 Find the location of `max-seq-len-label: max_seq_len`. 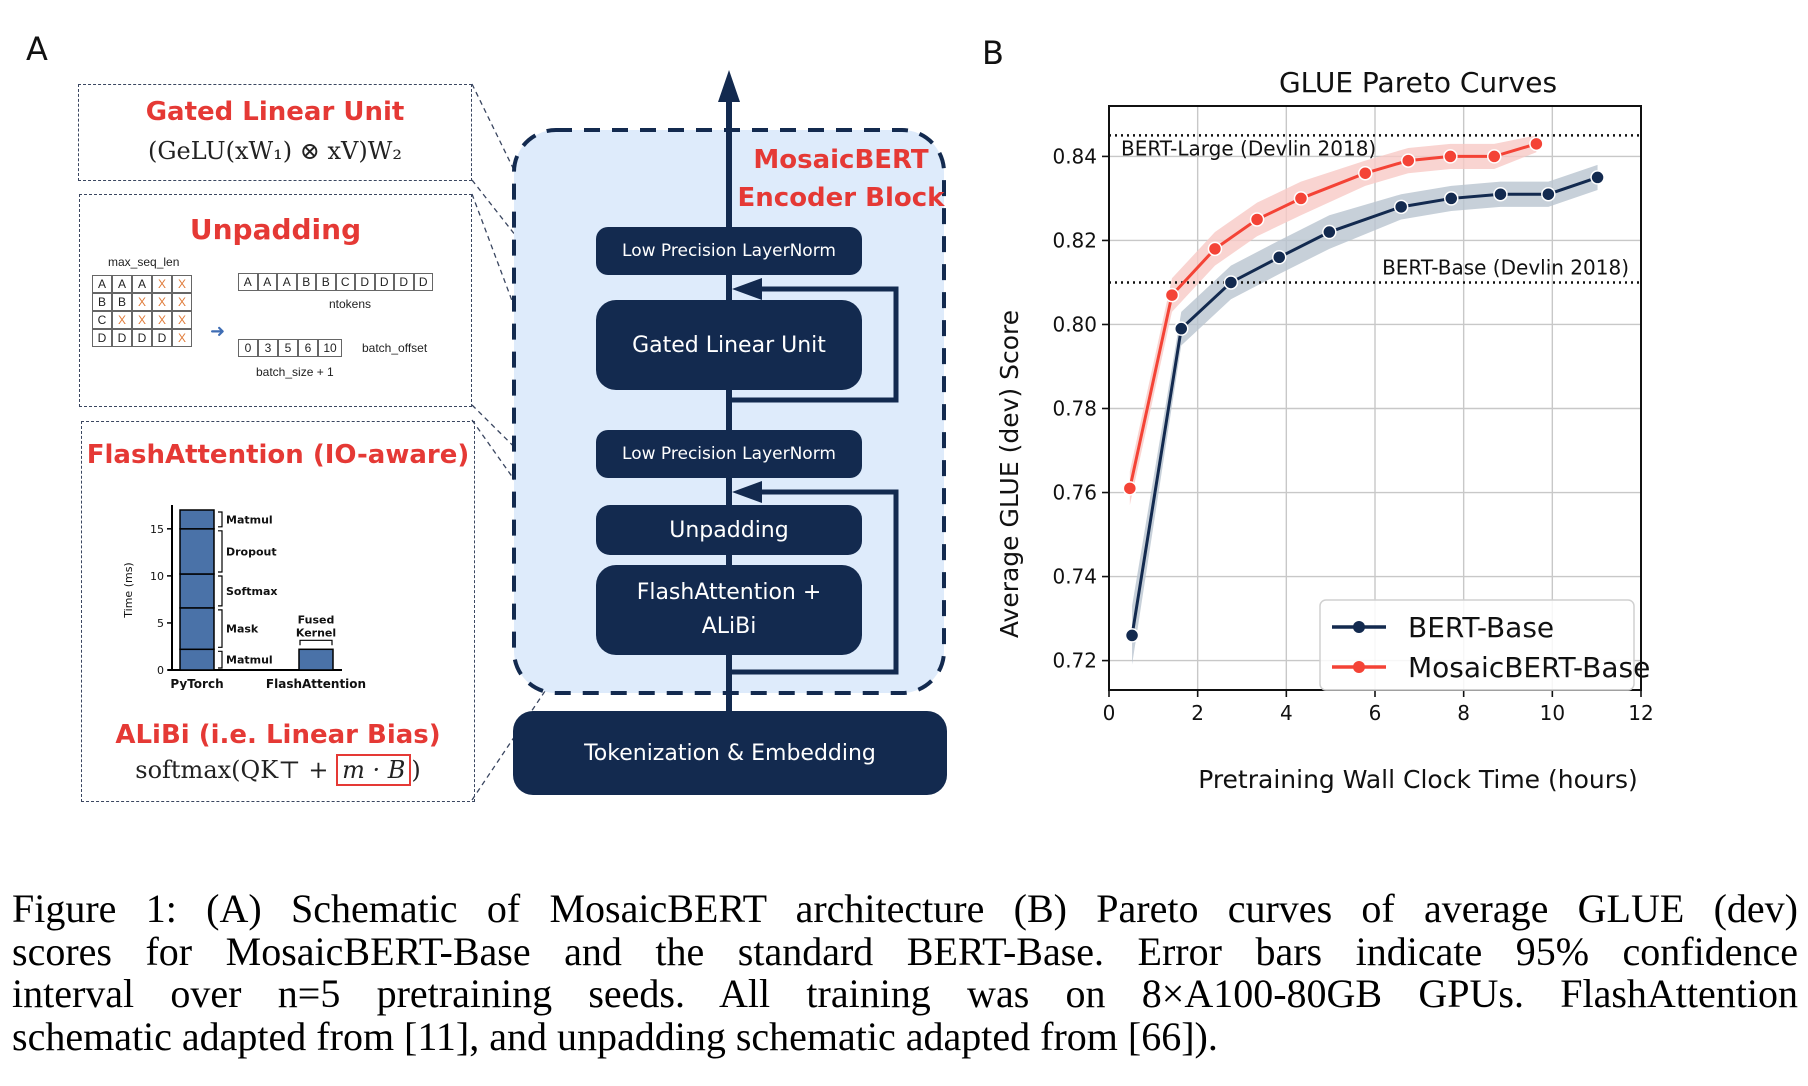

max-seq-len-label: max_seq_len is located at coordinates (144, 262).